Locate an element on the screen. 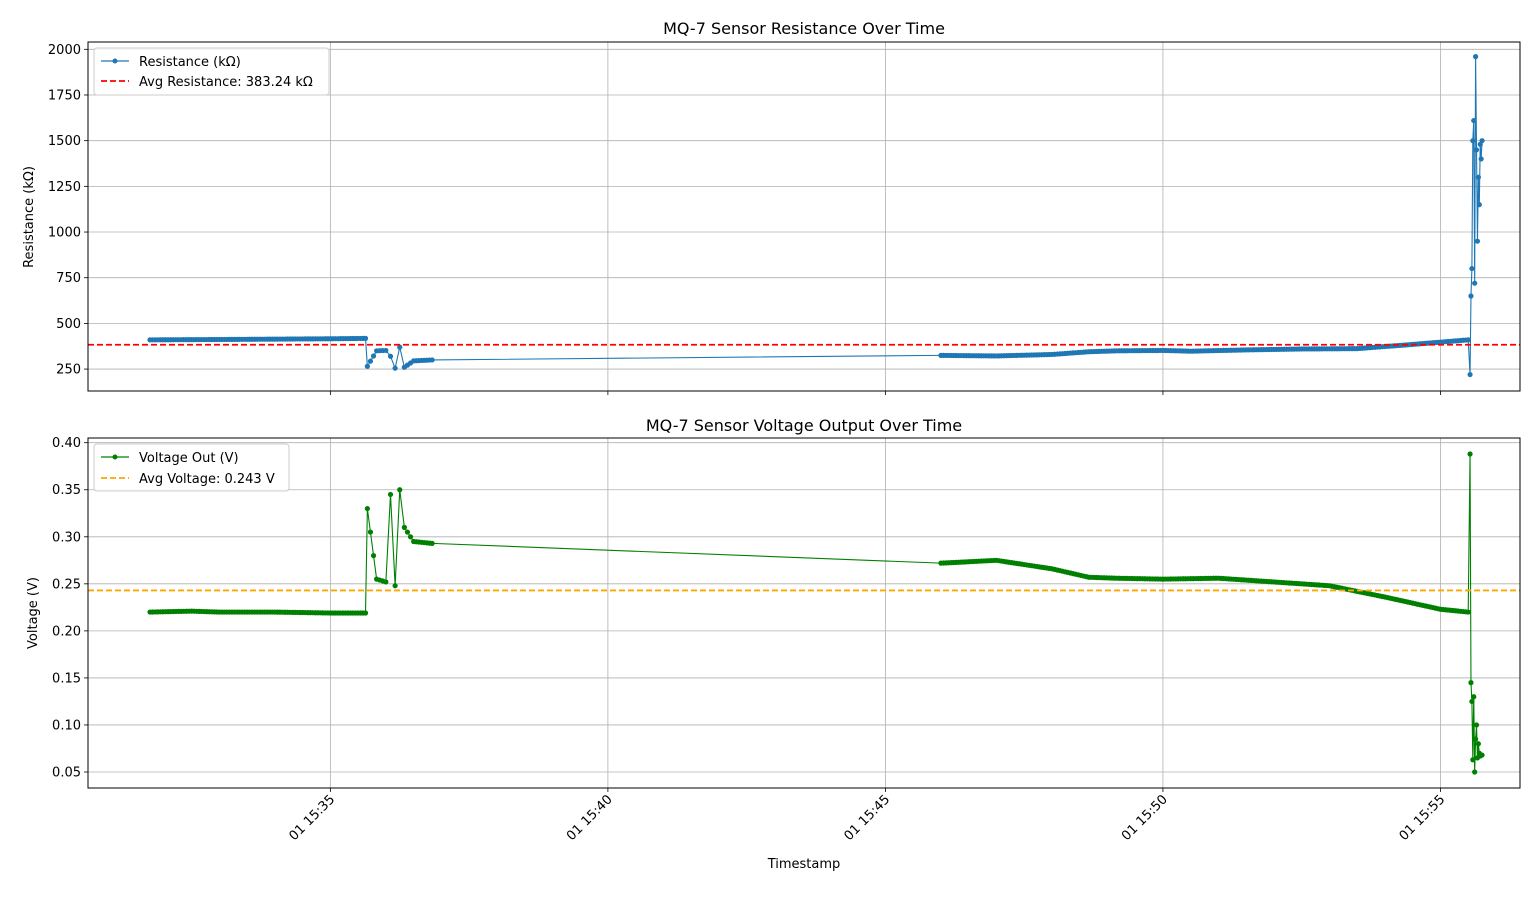 The image size is (1536, 898). y-tick-label: 750 is located at coordinates (68, 278).